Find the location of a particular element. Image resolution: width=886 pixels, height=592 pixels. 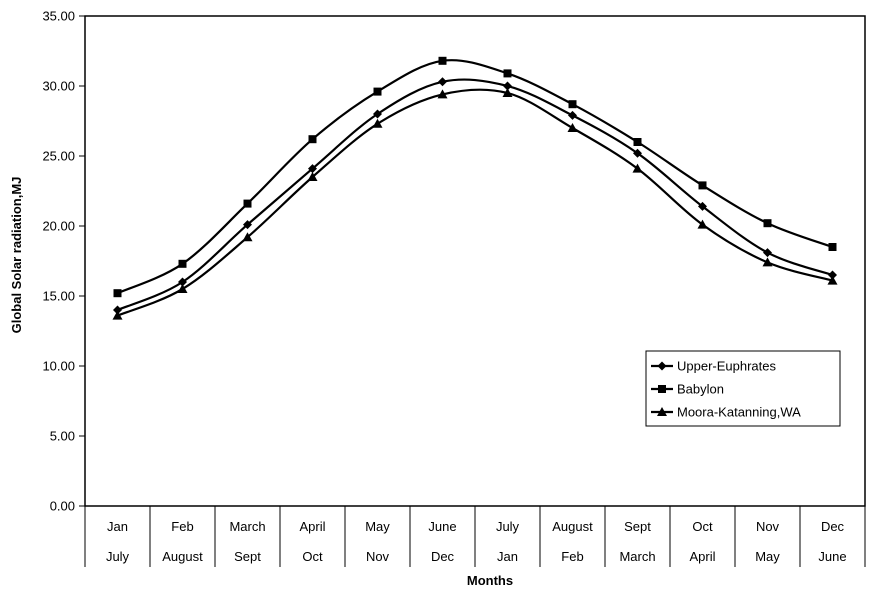

y-tick-label: 15.00 is located at coordinates (58, 296).